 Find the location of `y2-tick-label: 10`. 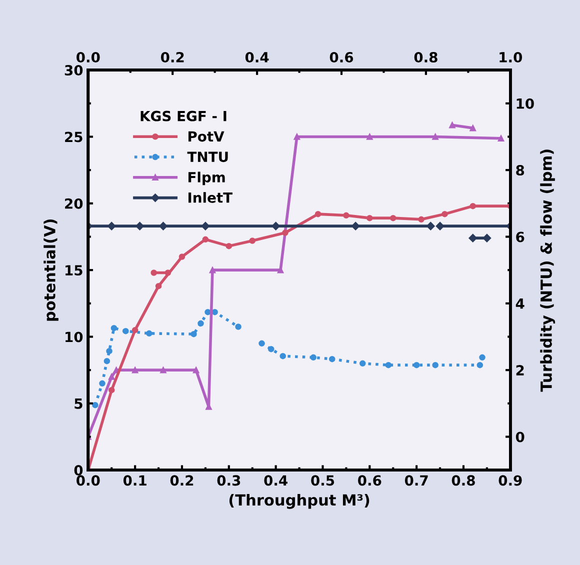

y2-tick-label: 10 is located at coordinates (525, 103).